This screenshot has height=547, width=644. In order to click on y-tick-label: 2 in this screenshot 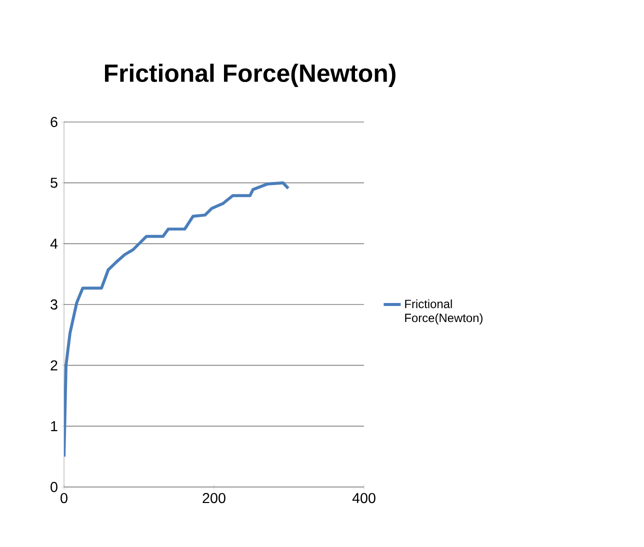, I will do `click(54, 365)`.